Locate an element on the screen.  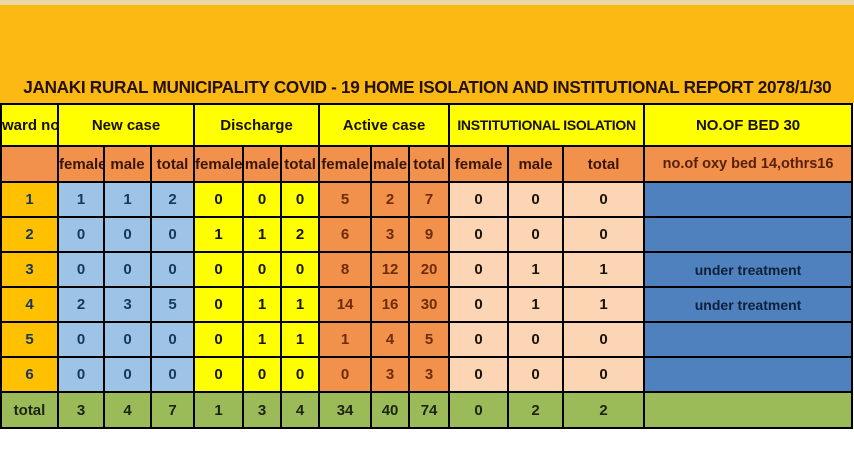
active-case-total-cell: 3 is located at coordinates (429, 374).